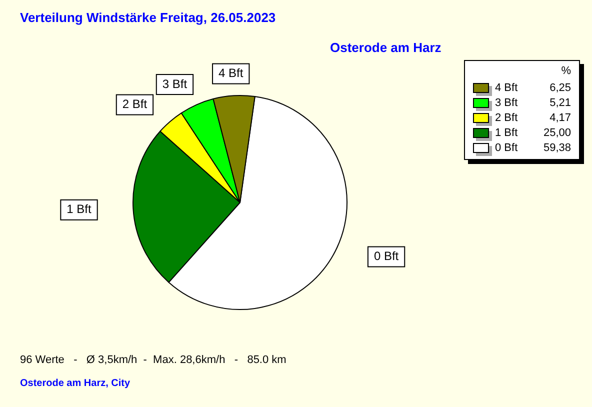 This screenshot has height=407, width=592. I want to click on legend-label: 4 Bft, so click(507, 88).